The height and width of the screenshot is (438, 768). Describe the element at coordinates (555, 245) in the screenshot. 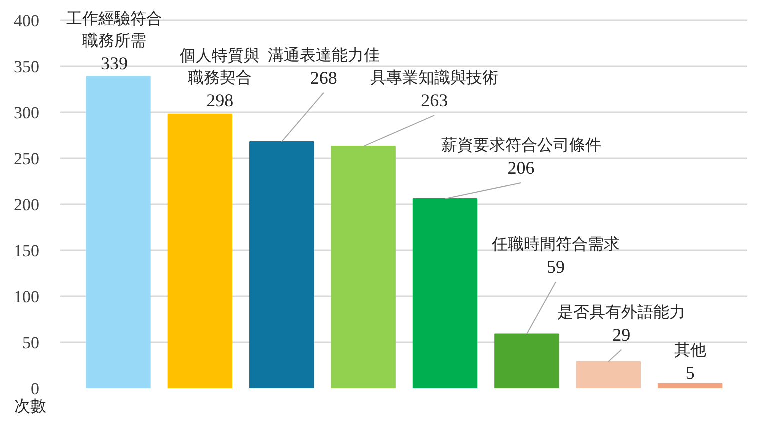

I see `annotation: 任職時間符合需求` at that location.